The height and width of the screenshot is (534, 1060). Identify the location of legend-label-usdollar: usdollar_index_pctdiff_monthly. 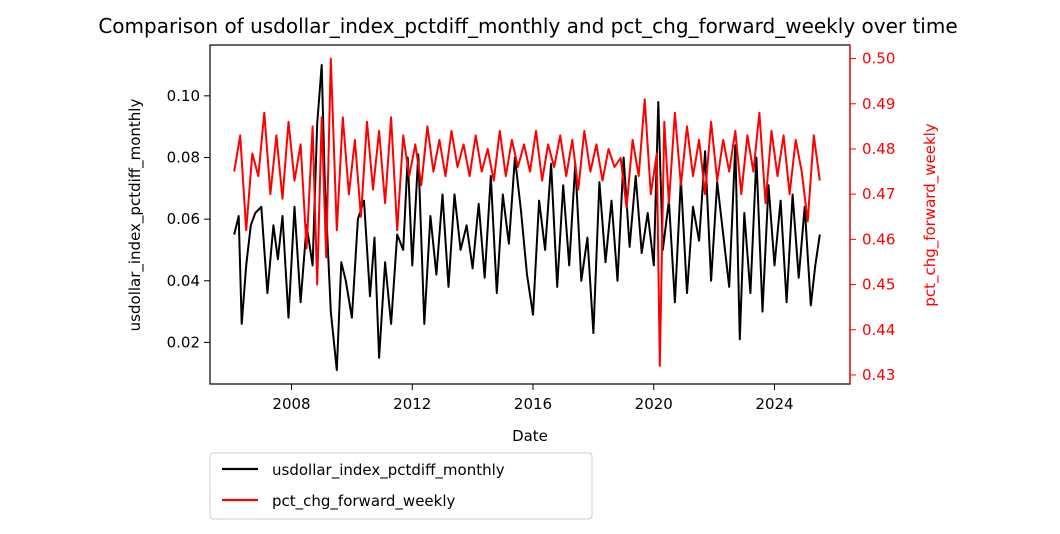
(388, 470).